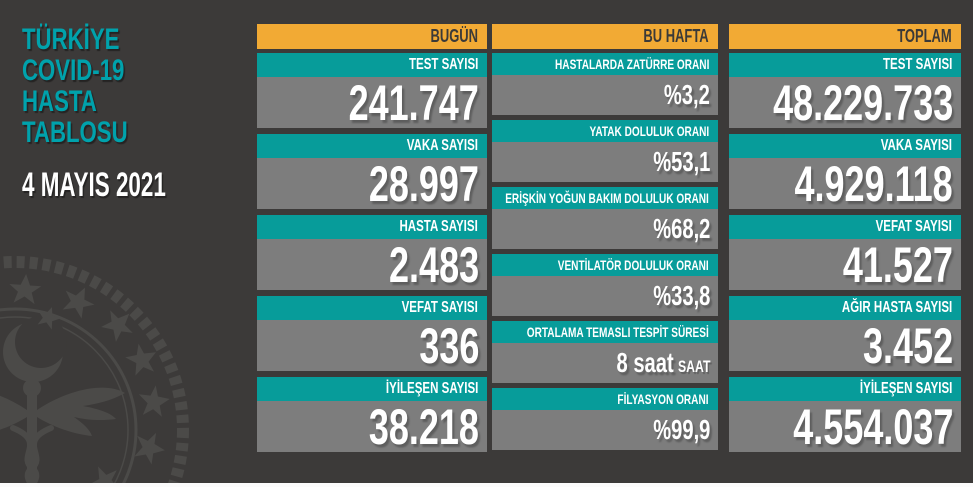 This screenshot has width=973, height=487. What do you see at coordinates (681, 161) in the screenshot?
I see `stat-value: %53,1` at bounding box center [681, 161].